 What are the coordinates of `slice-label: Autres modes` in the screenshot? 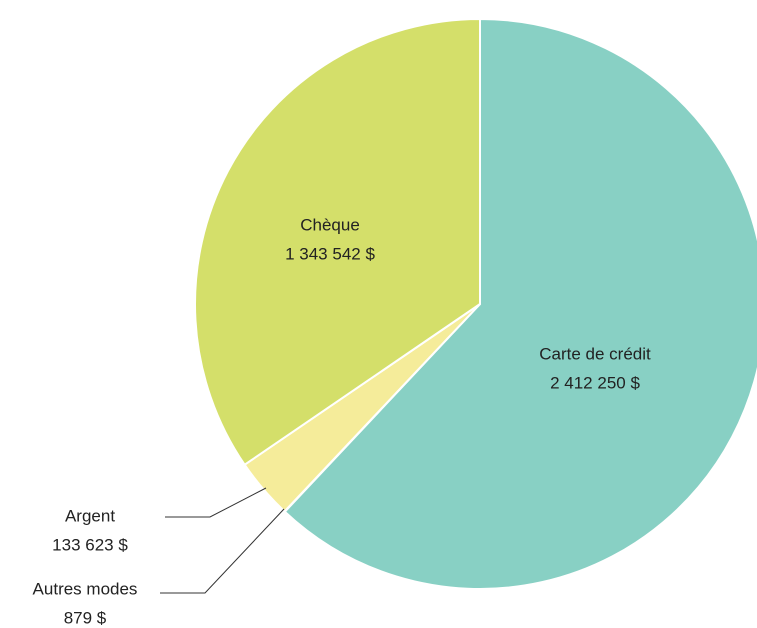 It's located at (85, 588).